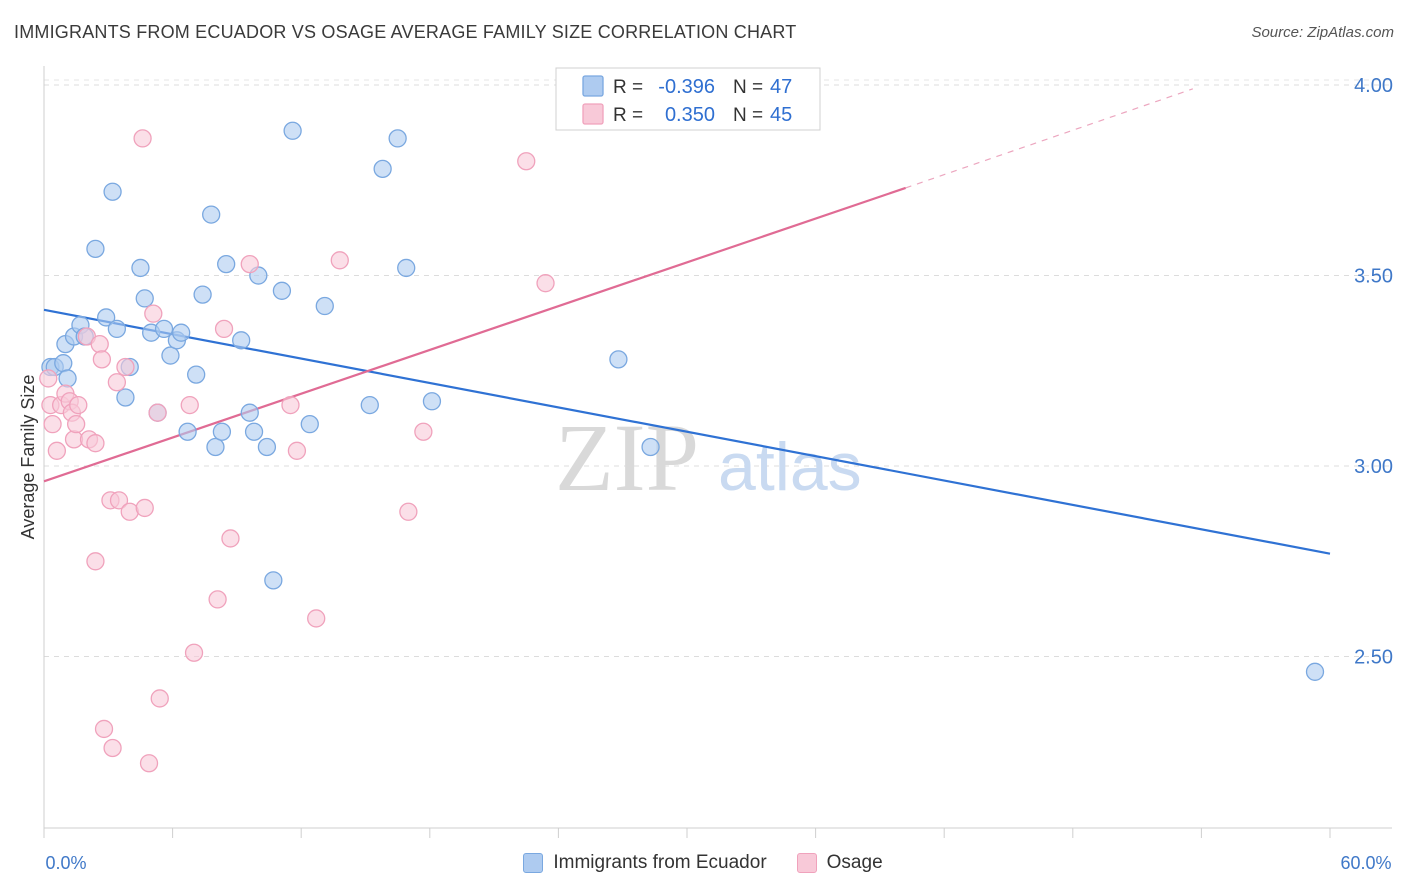 This screenshot has width=1406, height=892. I want to click on x-tick-label-1: 60.0%, so click(1365, 863).